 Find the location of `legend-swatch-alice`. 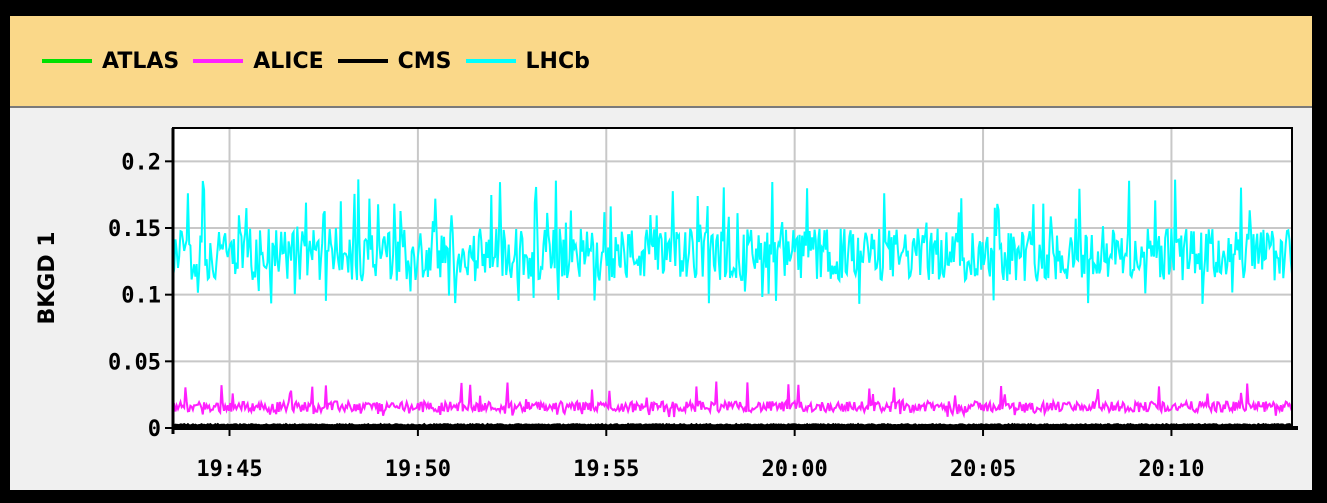

legend-swatch-alice is located at coordinates (218, 61).